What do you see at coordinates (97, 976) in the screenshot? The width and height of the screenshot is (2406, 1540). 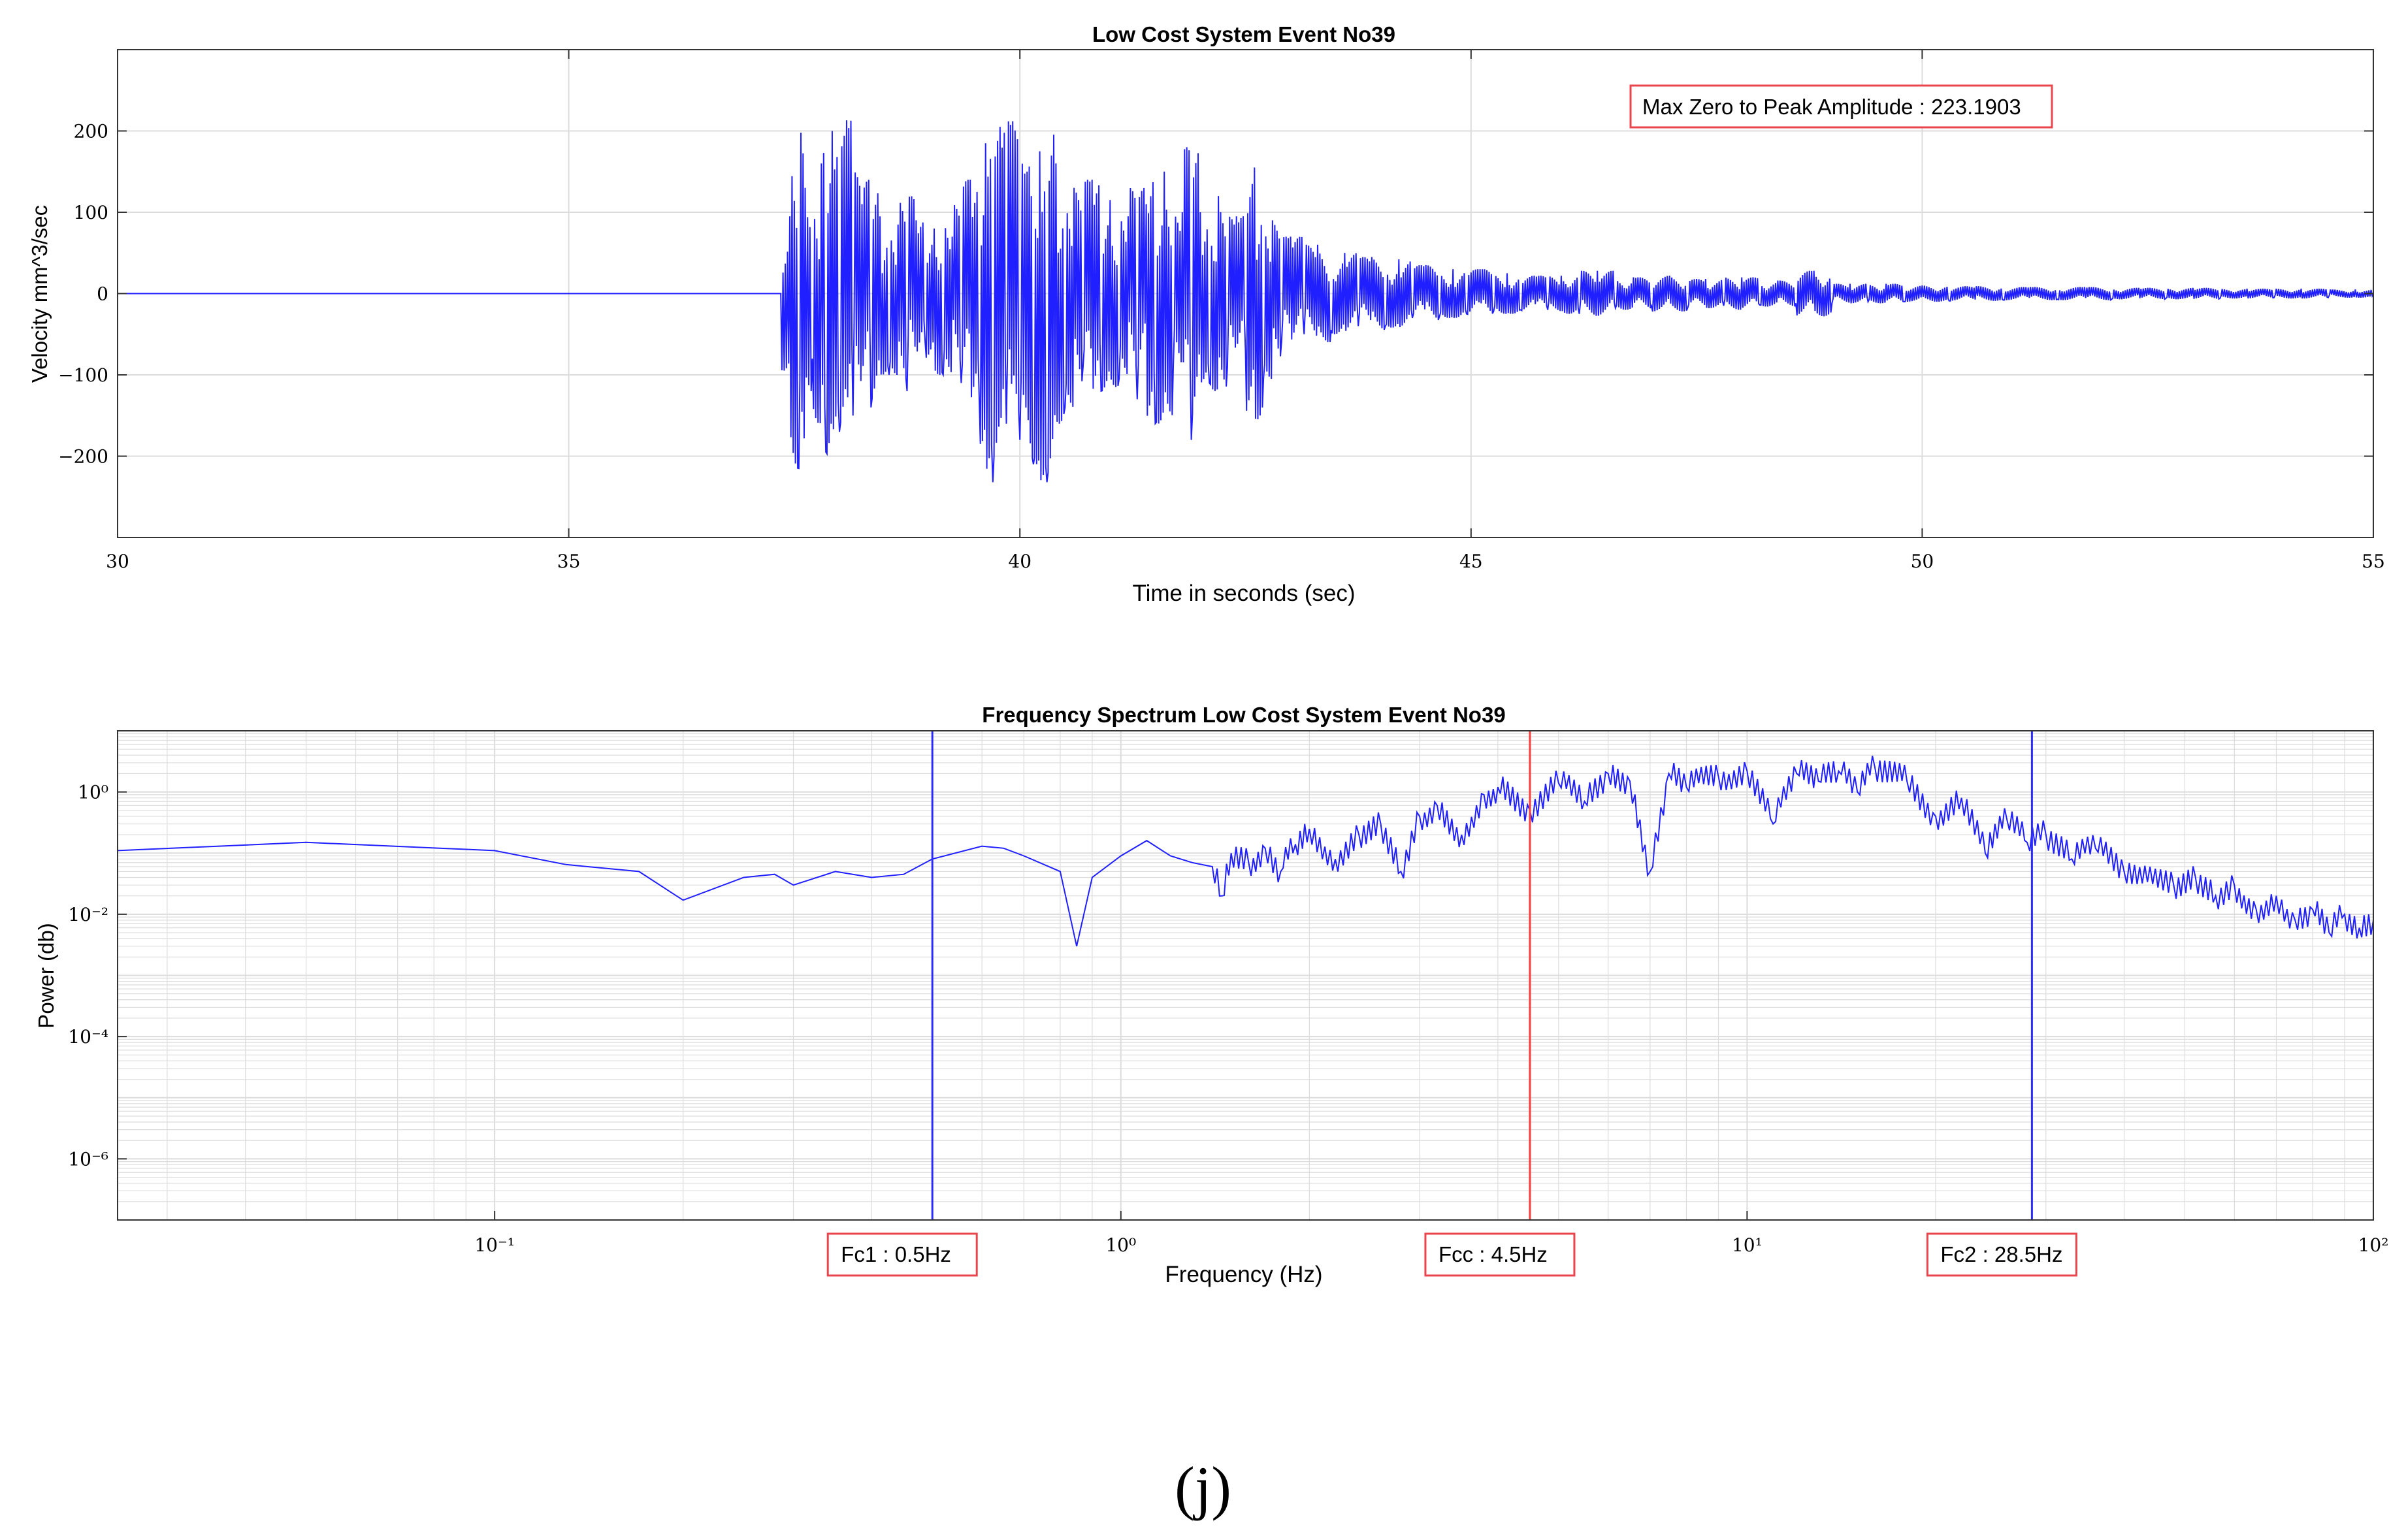 I see `bottom-y-ticks: 10⁻⁶ 10⁻⁴ 10⁻² 10⁰` at bounding box center [97, 976].